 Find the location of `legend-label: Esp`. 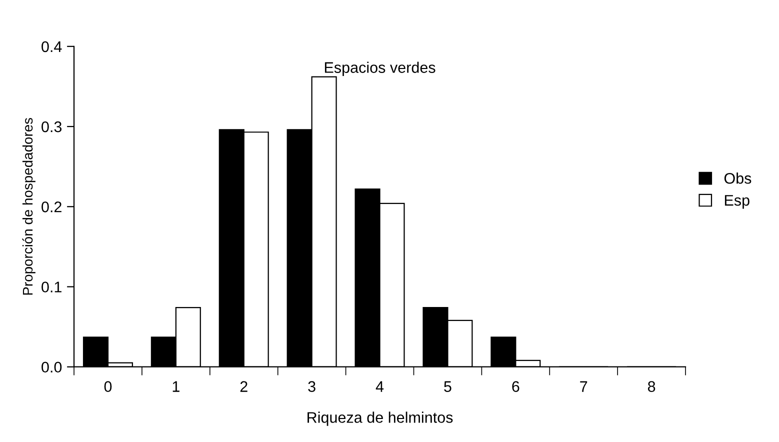

legend-label: Esp is located at coordinates (737, 202).